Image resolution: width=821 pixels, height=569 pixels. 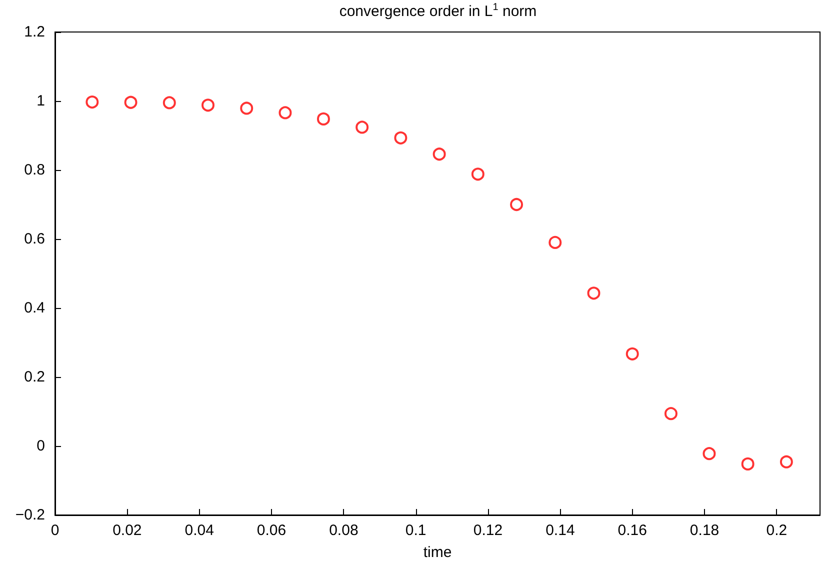 I want to click on x-tick-label: 0.06, so click(x=271, y=530).